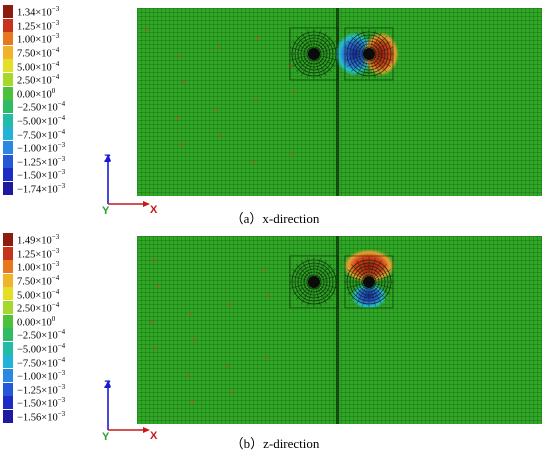 The height and width of the screenshot is (452, 550). I want to click on legend-entry: −1.00×10⁻³, so click(34, 148).